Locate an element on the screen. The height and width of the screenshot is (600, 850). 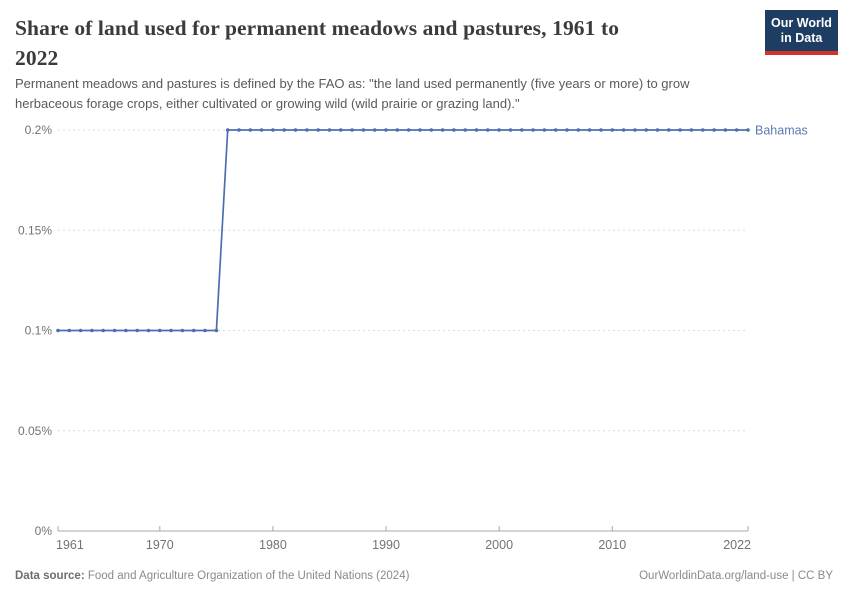
x-axis-tick-label: 2000 is located at coordinates (499, 545).